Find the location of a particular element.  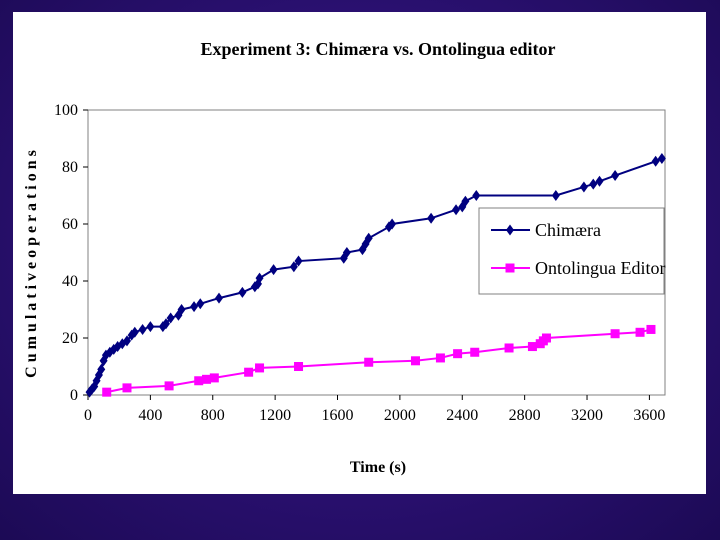

y-tick-label: 100 is located at coordinates (66, 110).